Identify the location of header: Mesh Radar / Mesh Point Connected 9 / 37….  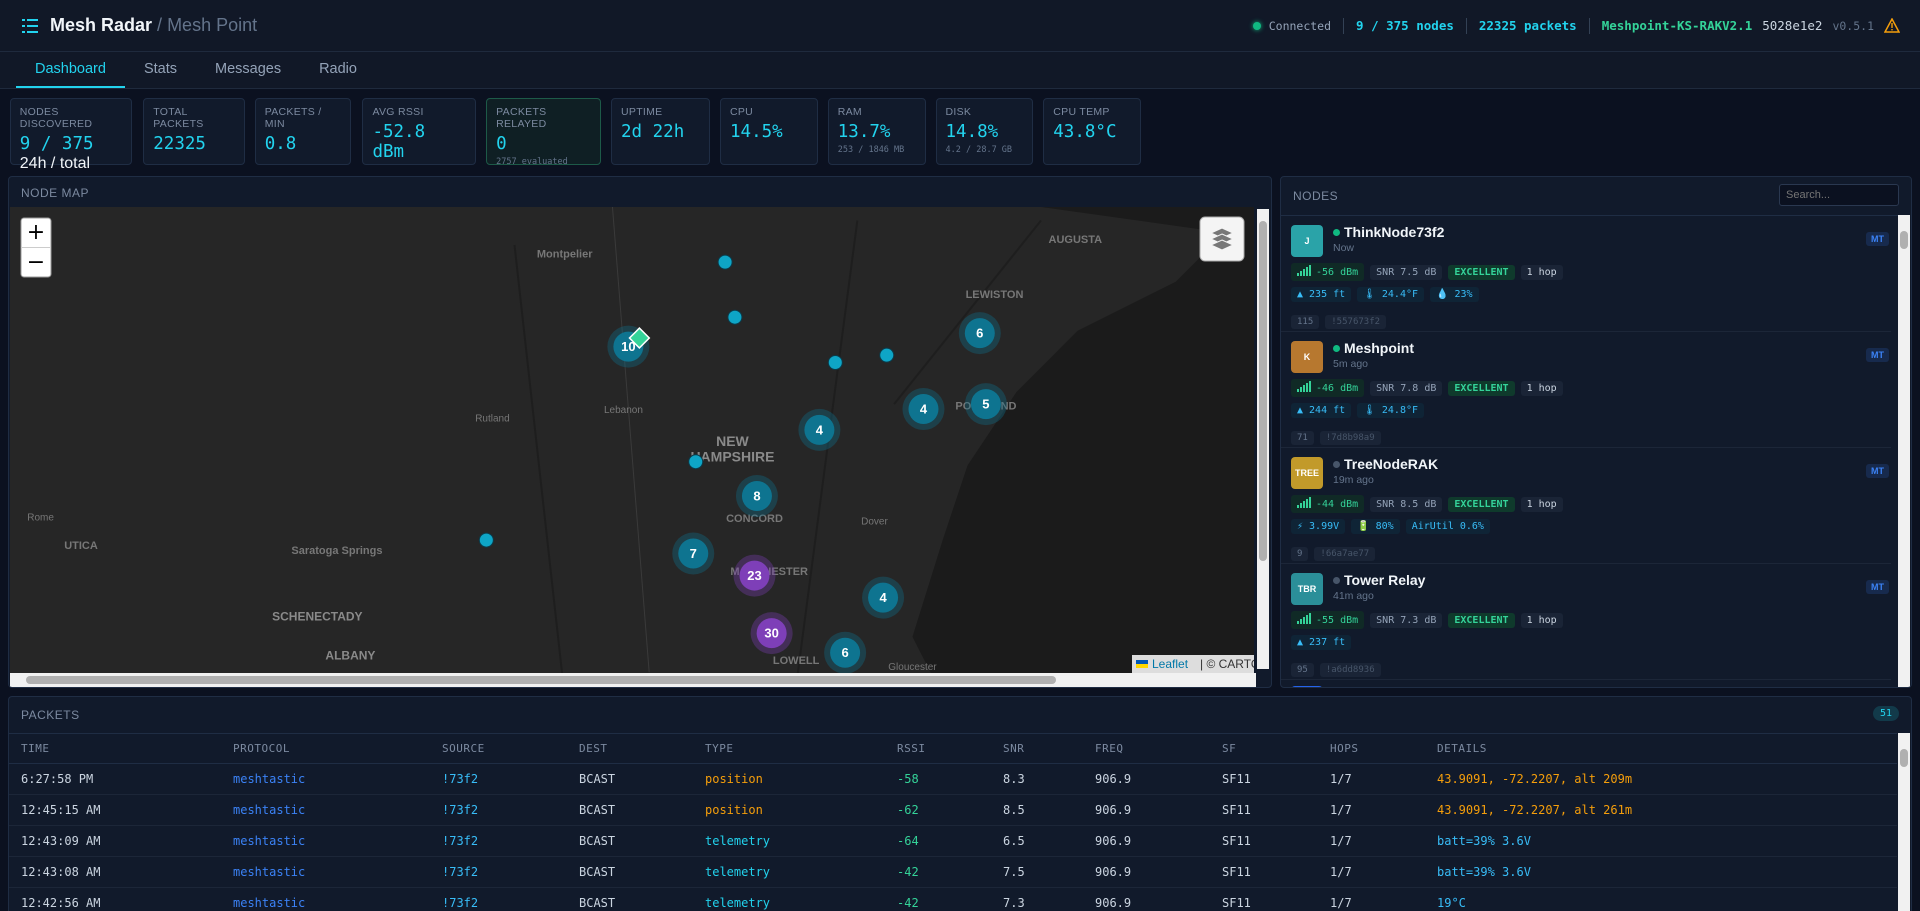
(960, 26).